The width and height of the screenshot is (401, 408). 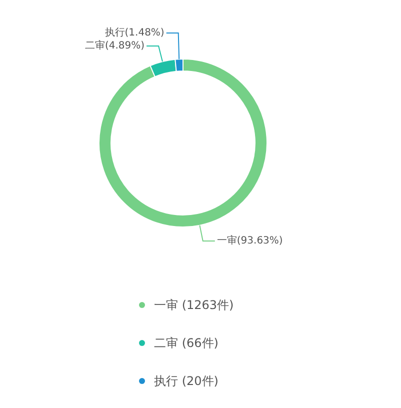 I want to click on legend-label: 一审 (1263件), so click(x=194, y=305).